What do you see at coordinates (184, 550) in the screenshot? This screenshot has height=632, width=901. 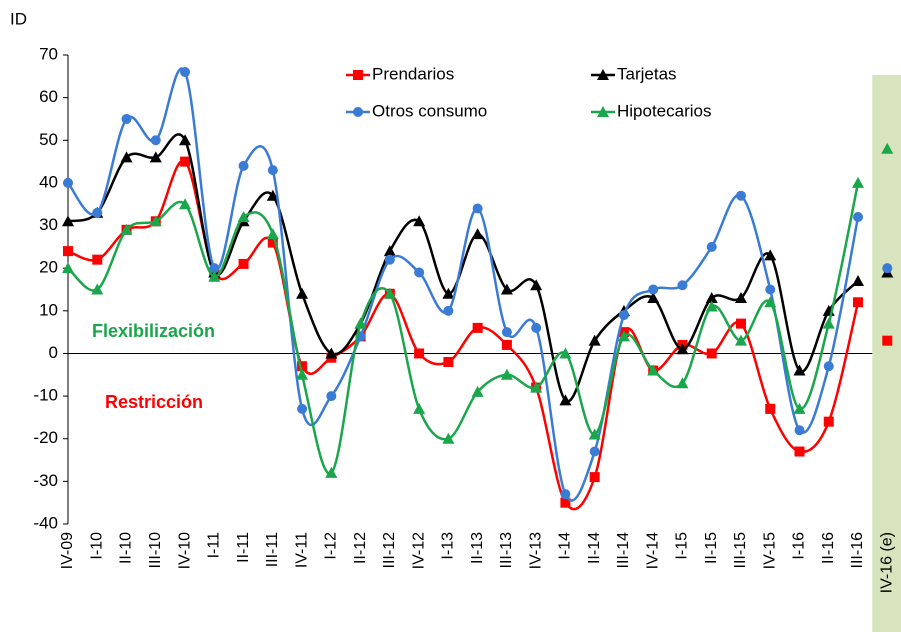 I see `x-tick-label: IV-10` at bounding box center [184, 550].